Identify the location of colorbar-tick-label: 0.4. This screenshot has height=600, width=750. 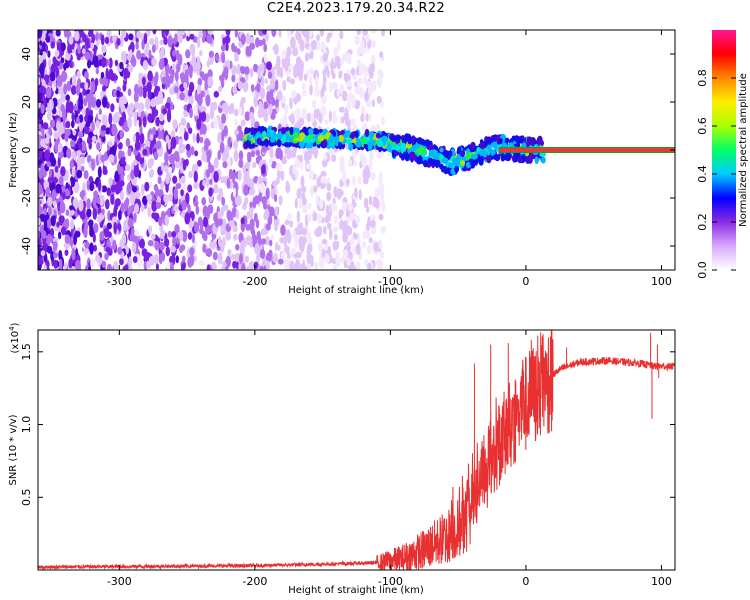
(702, 174).